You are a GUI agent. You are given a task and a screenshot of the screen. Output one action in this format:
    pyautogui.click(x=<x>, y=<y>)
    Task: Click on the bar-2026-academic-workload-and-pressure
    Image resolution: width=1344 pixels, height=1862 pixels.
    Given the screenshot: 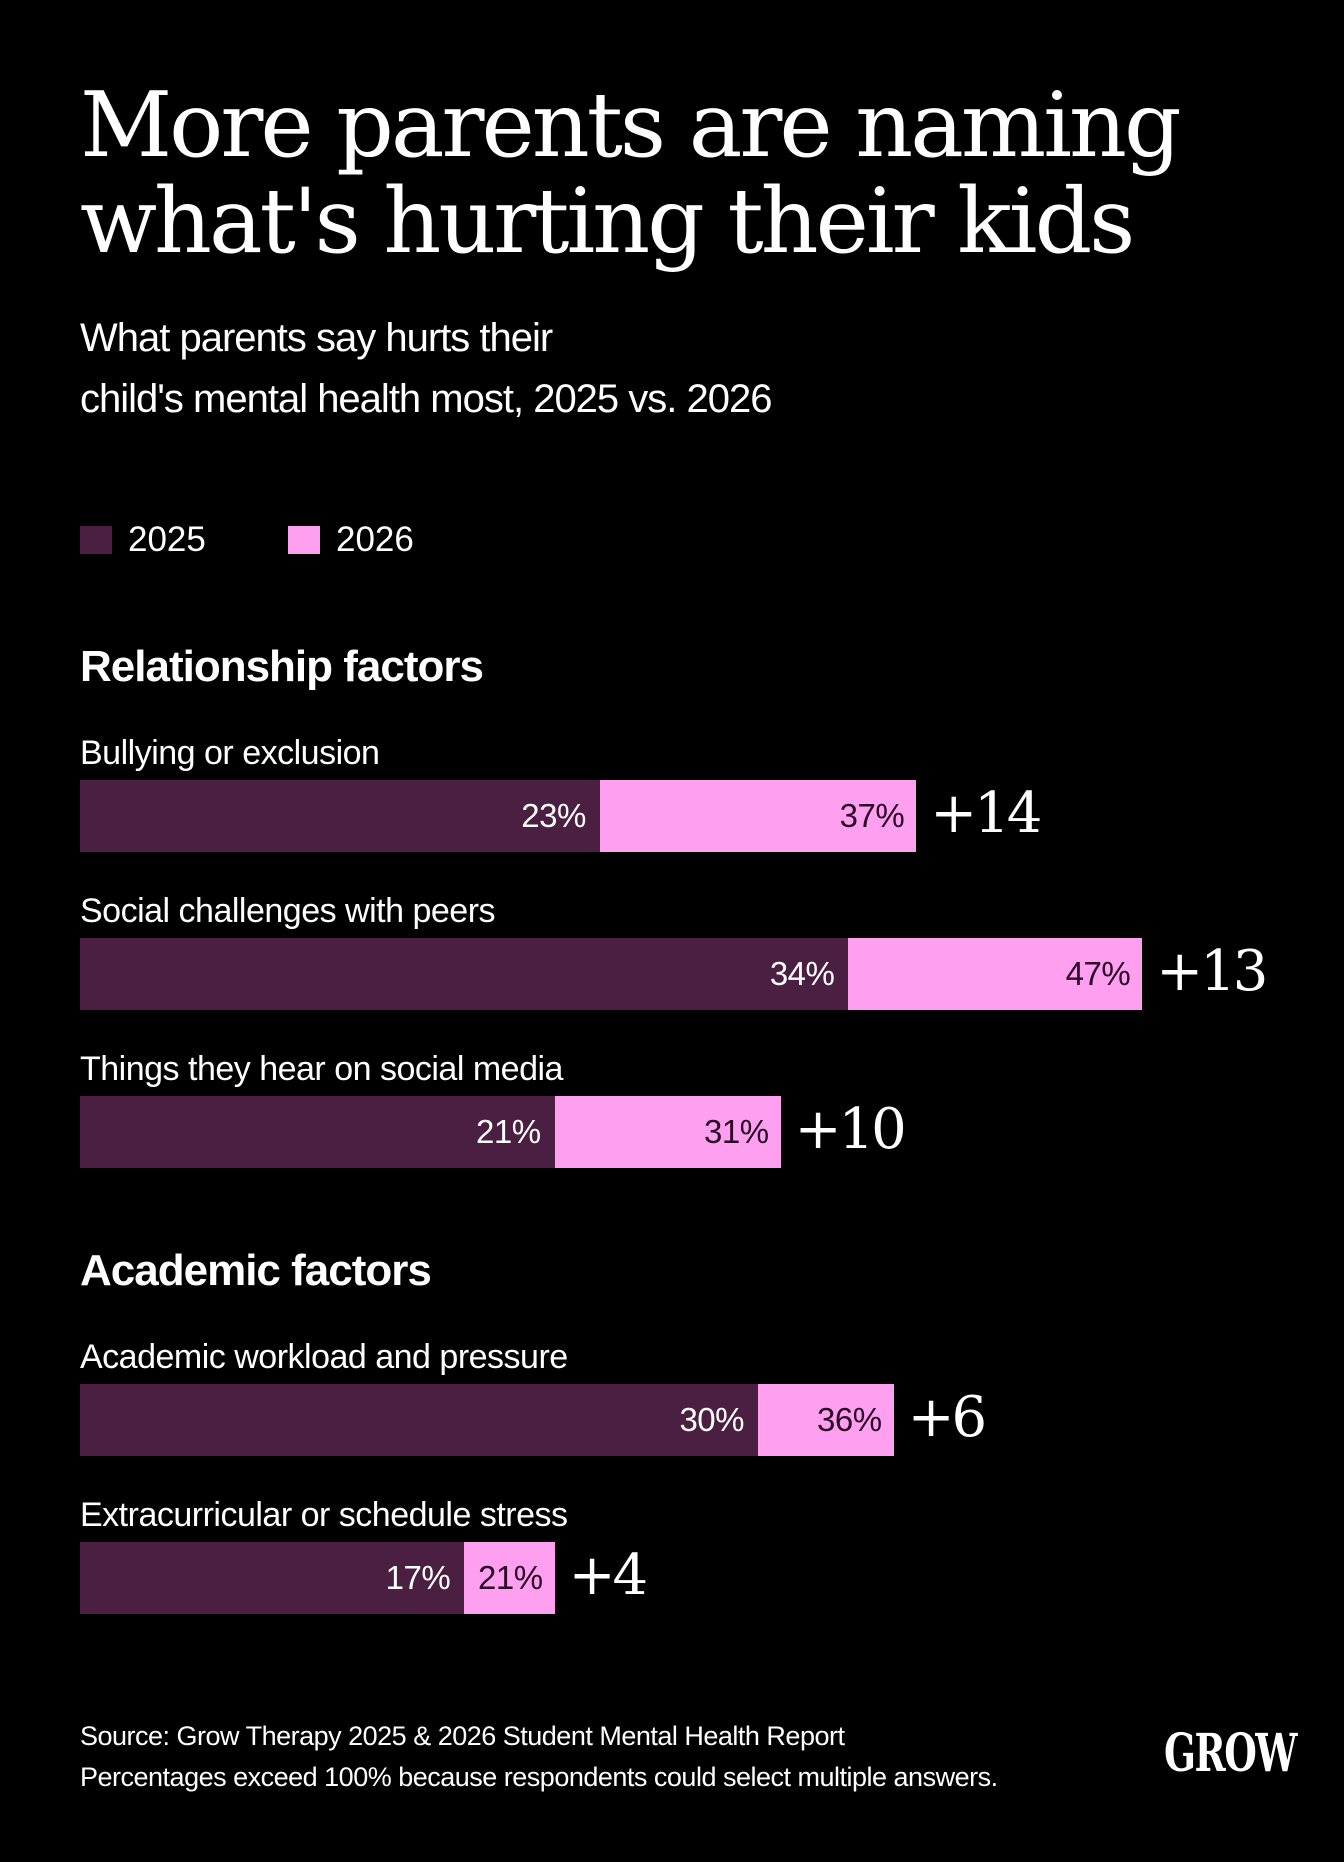 What is the action you would take?
    pyautogui.click(x=826, y=1420)
    